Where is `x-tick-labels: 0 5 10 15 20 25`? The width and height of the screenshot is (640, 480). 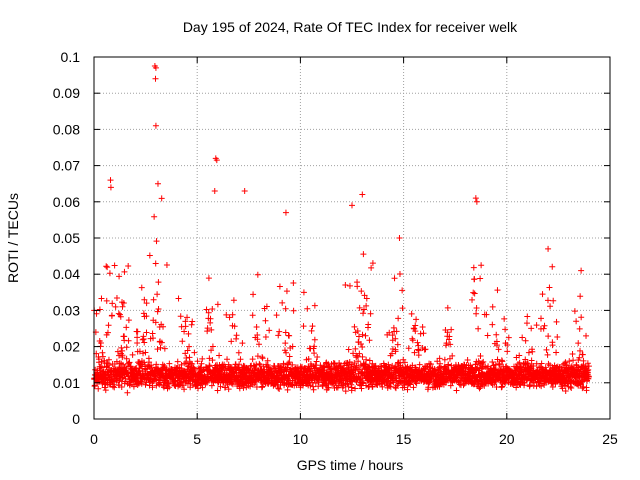
x-tick-labels: 0 5 10 15 20 25 is located at coordinates (354, 439).